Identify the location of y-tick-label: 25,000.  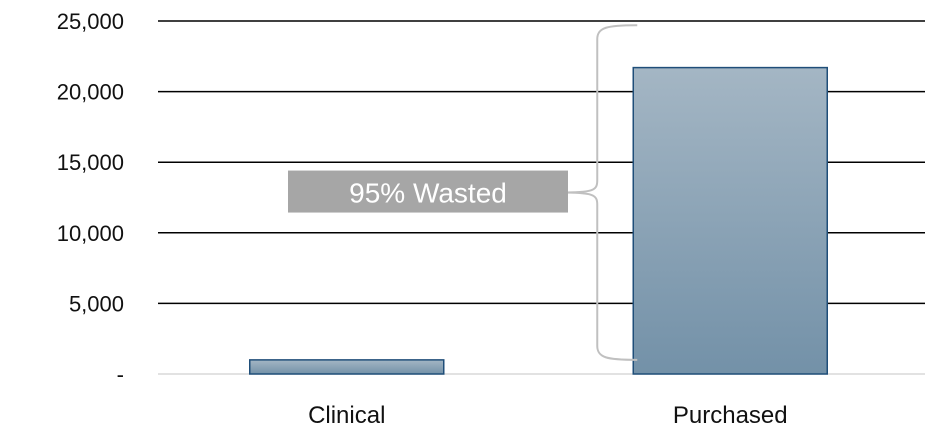
(90, 21).